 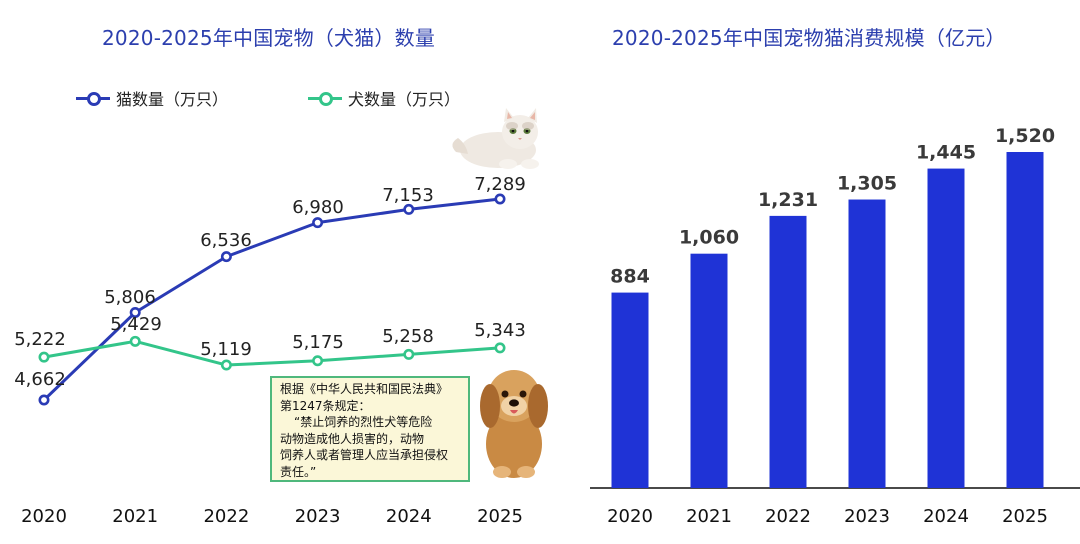 What do you see at coordinates (404, 99) in the screenshot?
I see `legend-label-dogs: 犬数量（万只）` at bounding box center [404, 99].